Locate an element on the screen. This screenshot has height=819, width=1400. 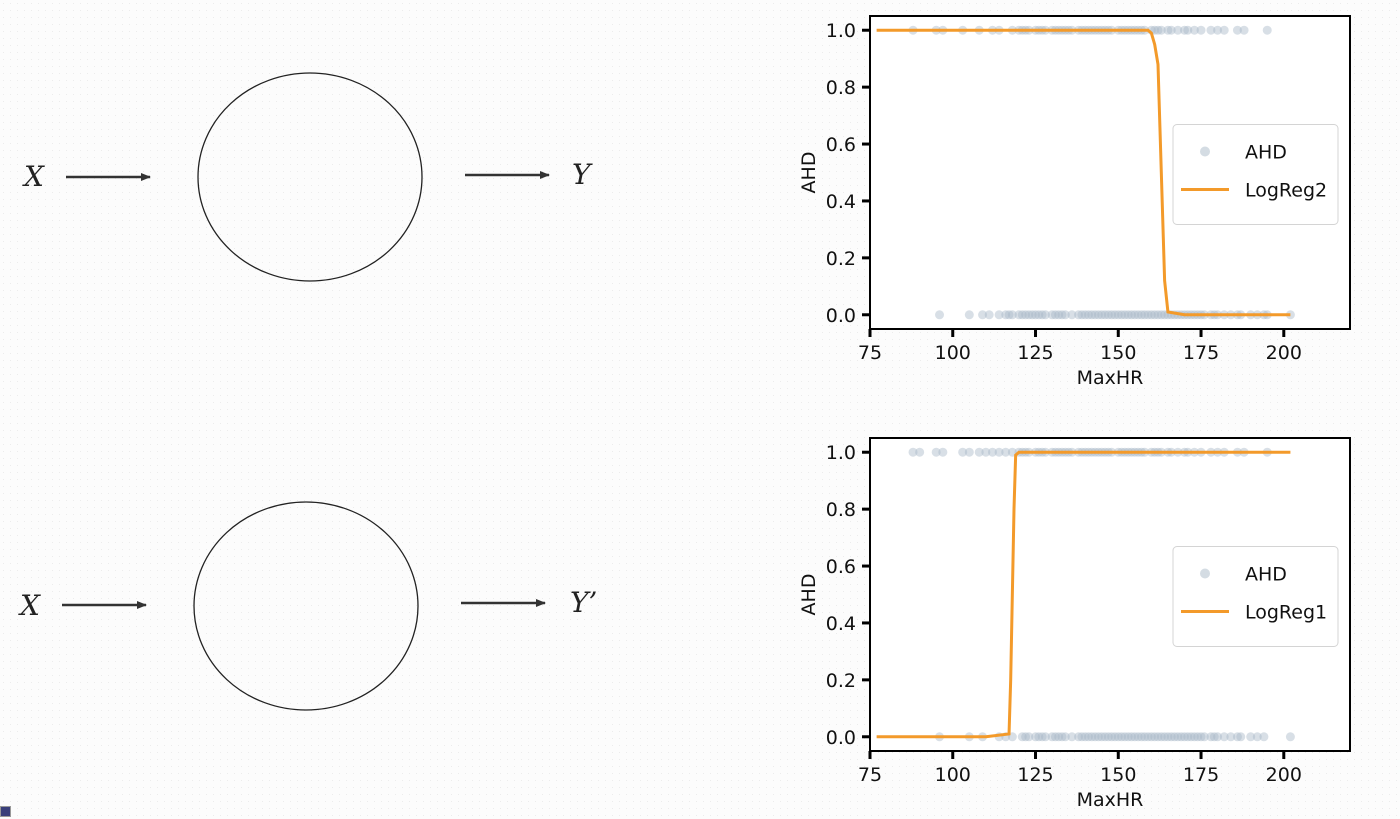
legend-marker-scatter is located at coordinates (1205, 573).